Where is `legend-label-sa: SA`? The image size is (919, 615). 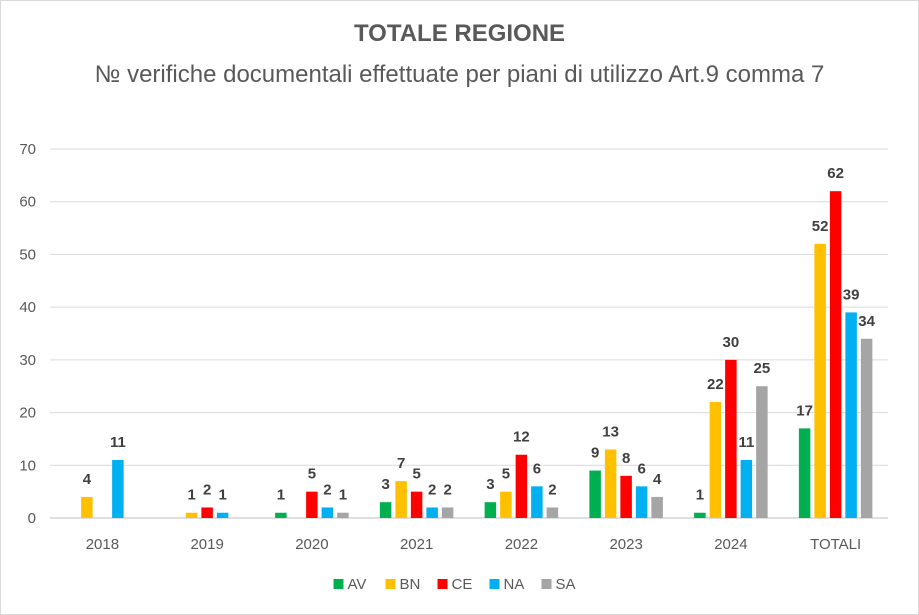
legend-label-sa: SA is located at coordinates (566, 584).